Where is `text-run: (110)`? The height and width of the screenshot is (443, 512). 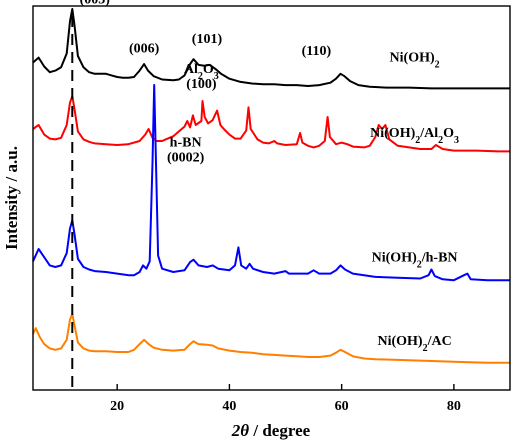
text-run: (110) is located at coordinates (317, 51).